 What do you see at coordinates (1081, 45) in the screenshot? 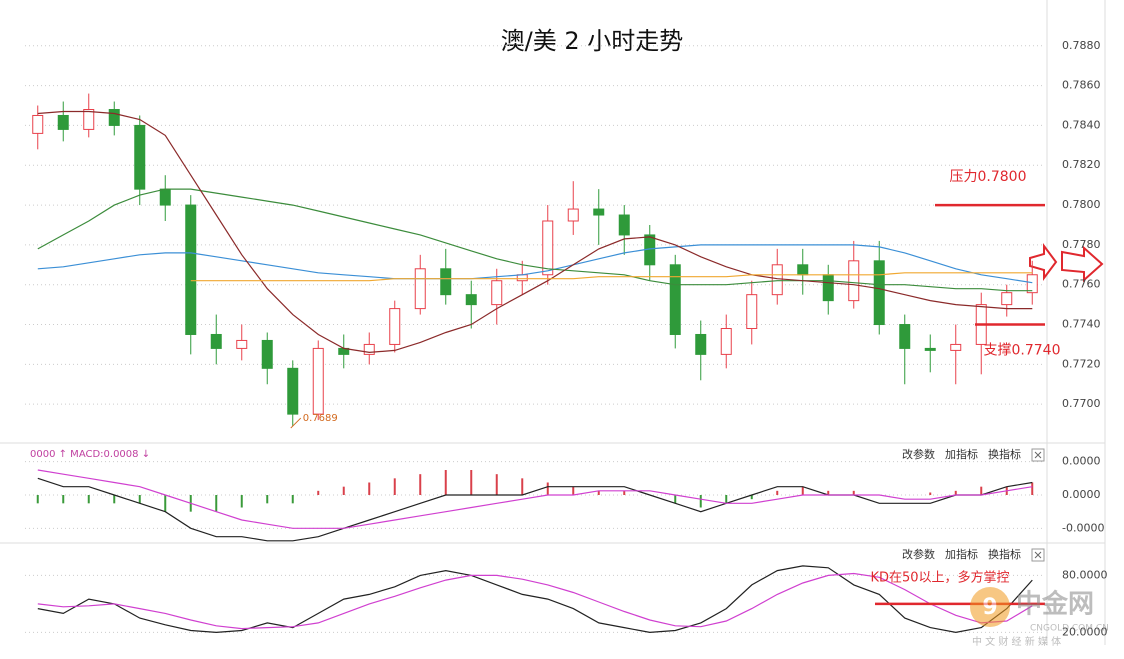
I see `y-tick-label: 0.7880` at bounding box center [1081, 45].